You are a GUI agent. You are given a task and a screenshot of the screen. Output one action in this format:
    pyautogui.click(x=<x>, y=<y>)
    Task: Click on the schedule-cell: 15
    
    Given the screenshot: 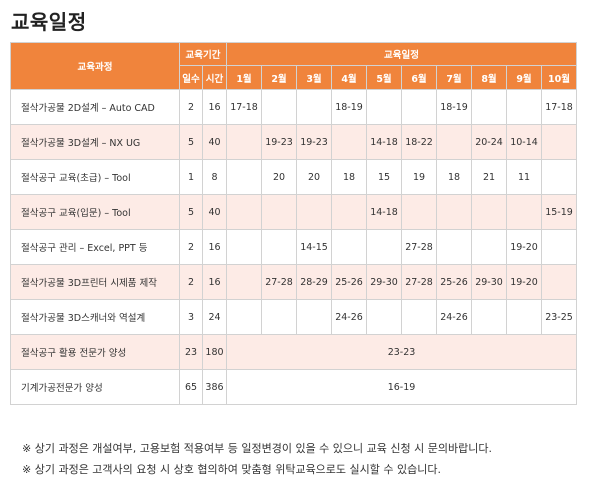 What is the action you would take?
    pyautogui.click(x=384, y=177)
    